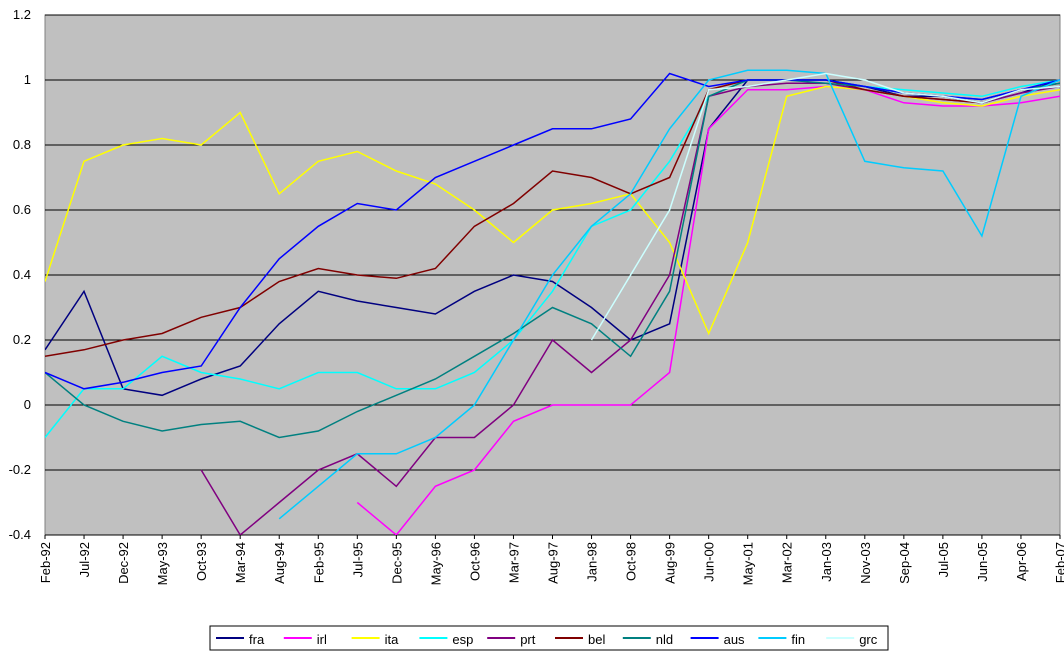 The image size is (1064, 651). What do you see at coordinates (27, 404) in the screenshot?
I see `y-tick-label: 0` at bounding box center [27, 404].